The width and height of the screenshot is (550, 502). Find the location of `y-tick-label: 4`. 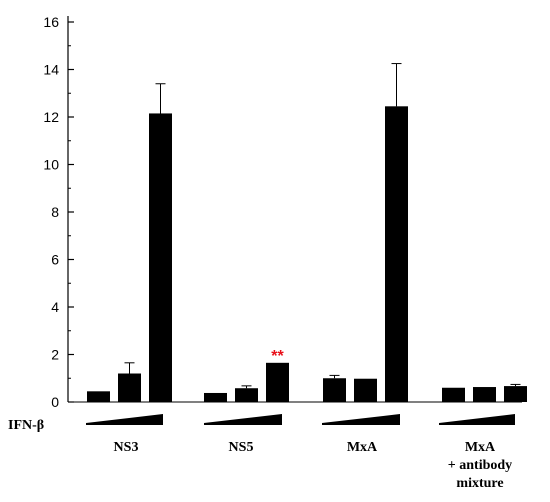

y-tick-label: 4 is located at coordinates (55, 307).